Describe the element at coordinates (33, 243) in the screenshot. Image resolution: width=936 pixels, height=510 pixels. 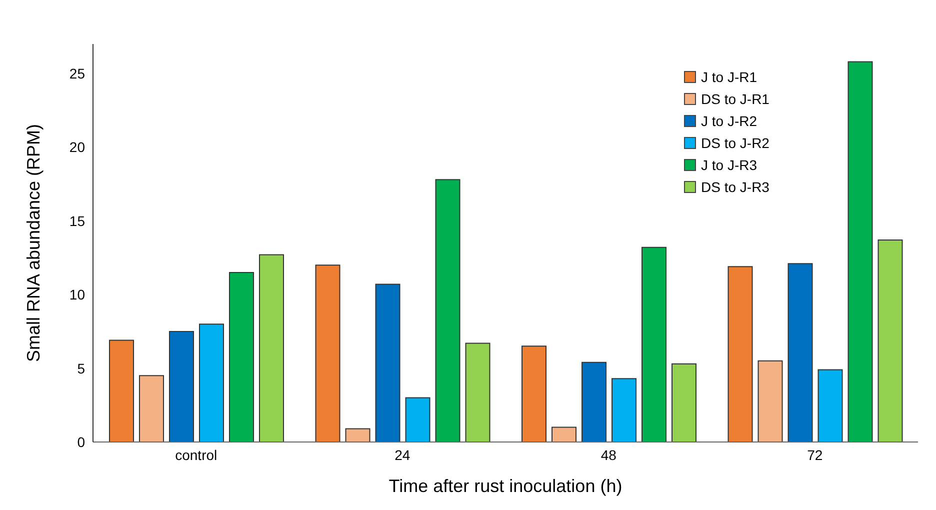
I see `y-axis-title: Small RNA abundance (RPM)` at that location.